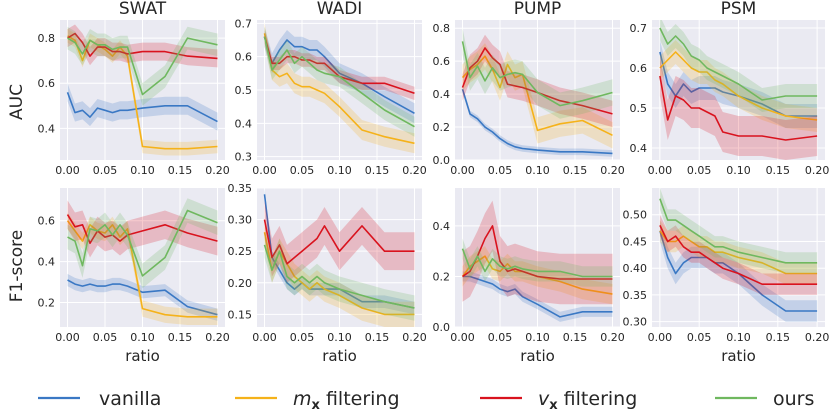  I want to click on panel-auc-pump-xtick-label: 0.00, so click(462, 170).